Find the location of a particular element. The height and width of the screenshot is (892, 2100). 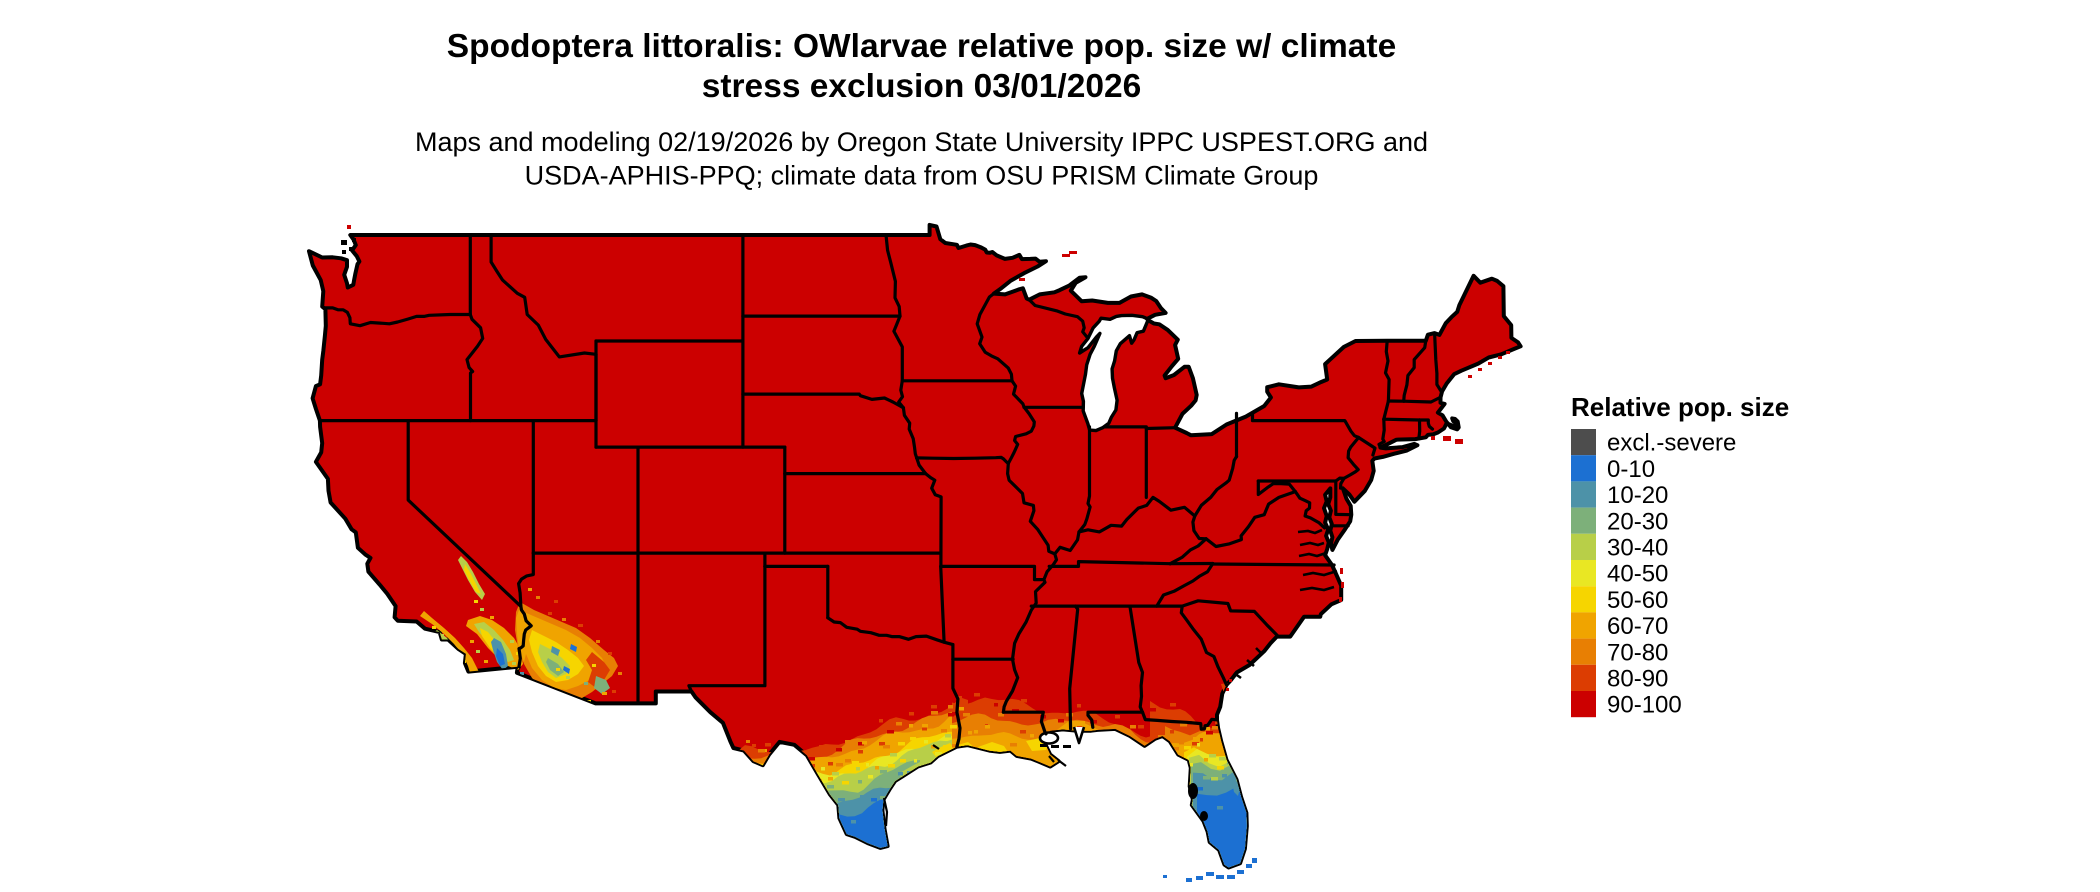

svg-text: 80-90 is located at coordinates (1637, 679).